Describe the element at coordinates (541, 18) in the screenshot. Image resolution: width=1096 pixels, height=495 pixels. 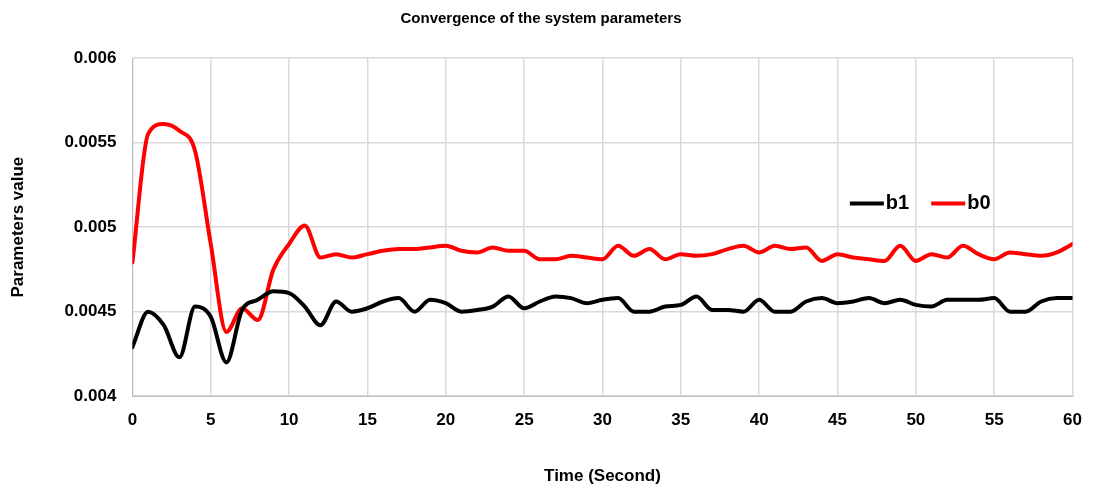
I see `chart-title: Convergence of the system parameters` at that location.